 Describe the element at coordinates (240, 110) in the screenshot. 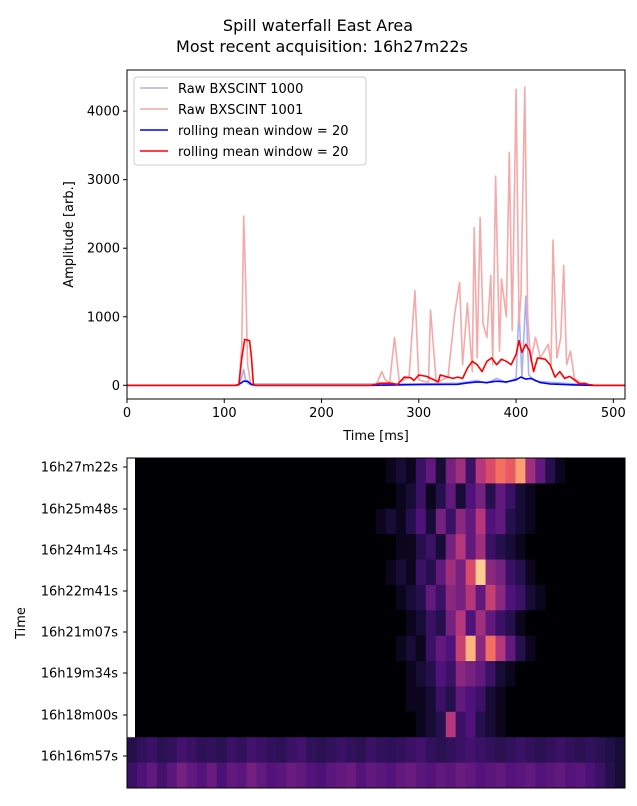

I see `legend-entry: Raw BXSCINT 1001` at that location.